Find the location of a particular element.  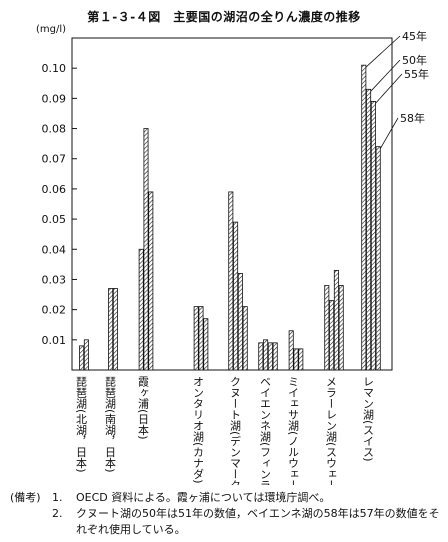

y-axis-label: (mg/l) is located at coordinates (51, 29).